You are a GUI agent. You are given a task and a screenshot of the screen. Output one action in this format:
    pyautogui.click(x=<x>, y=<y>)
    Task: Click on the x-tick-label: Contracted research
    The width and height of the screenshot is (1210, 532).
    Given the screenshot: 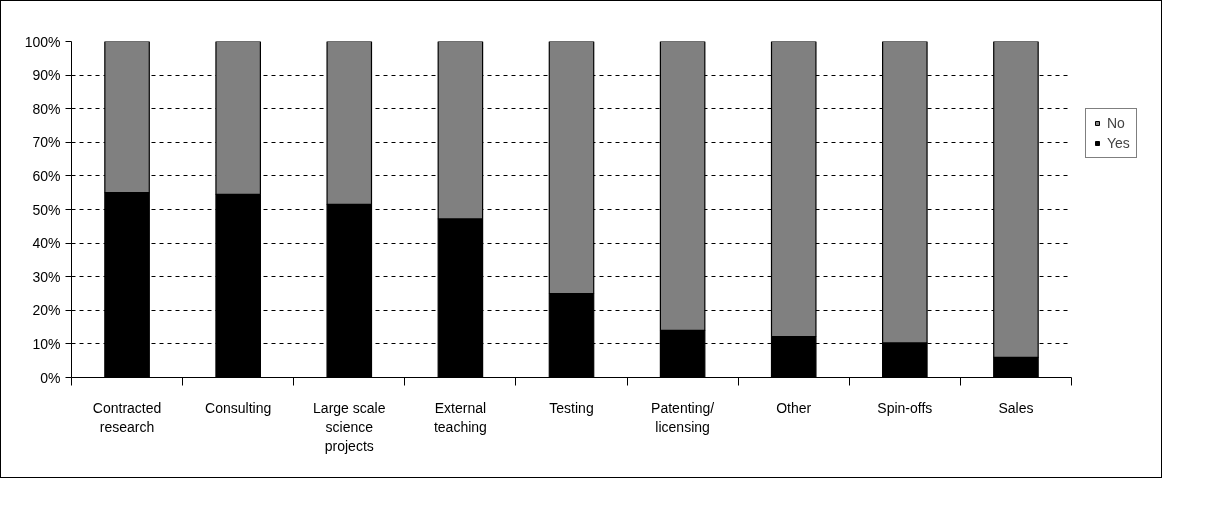 What is the action you would take?
    pyautogui.click(x=127, y=417)
    